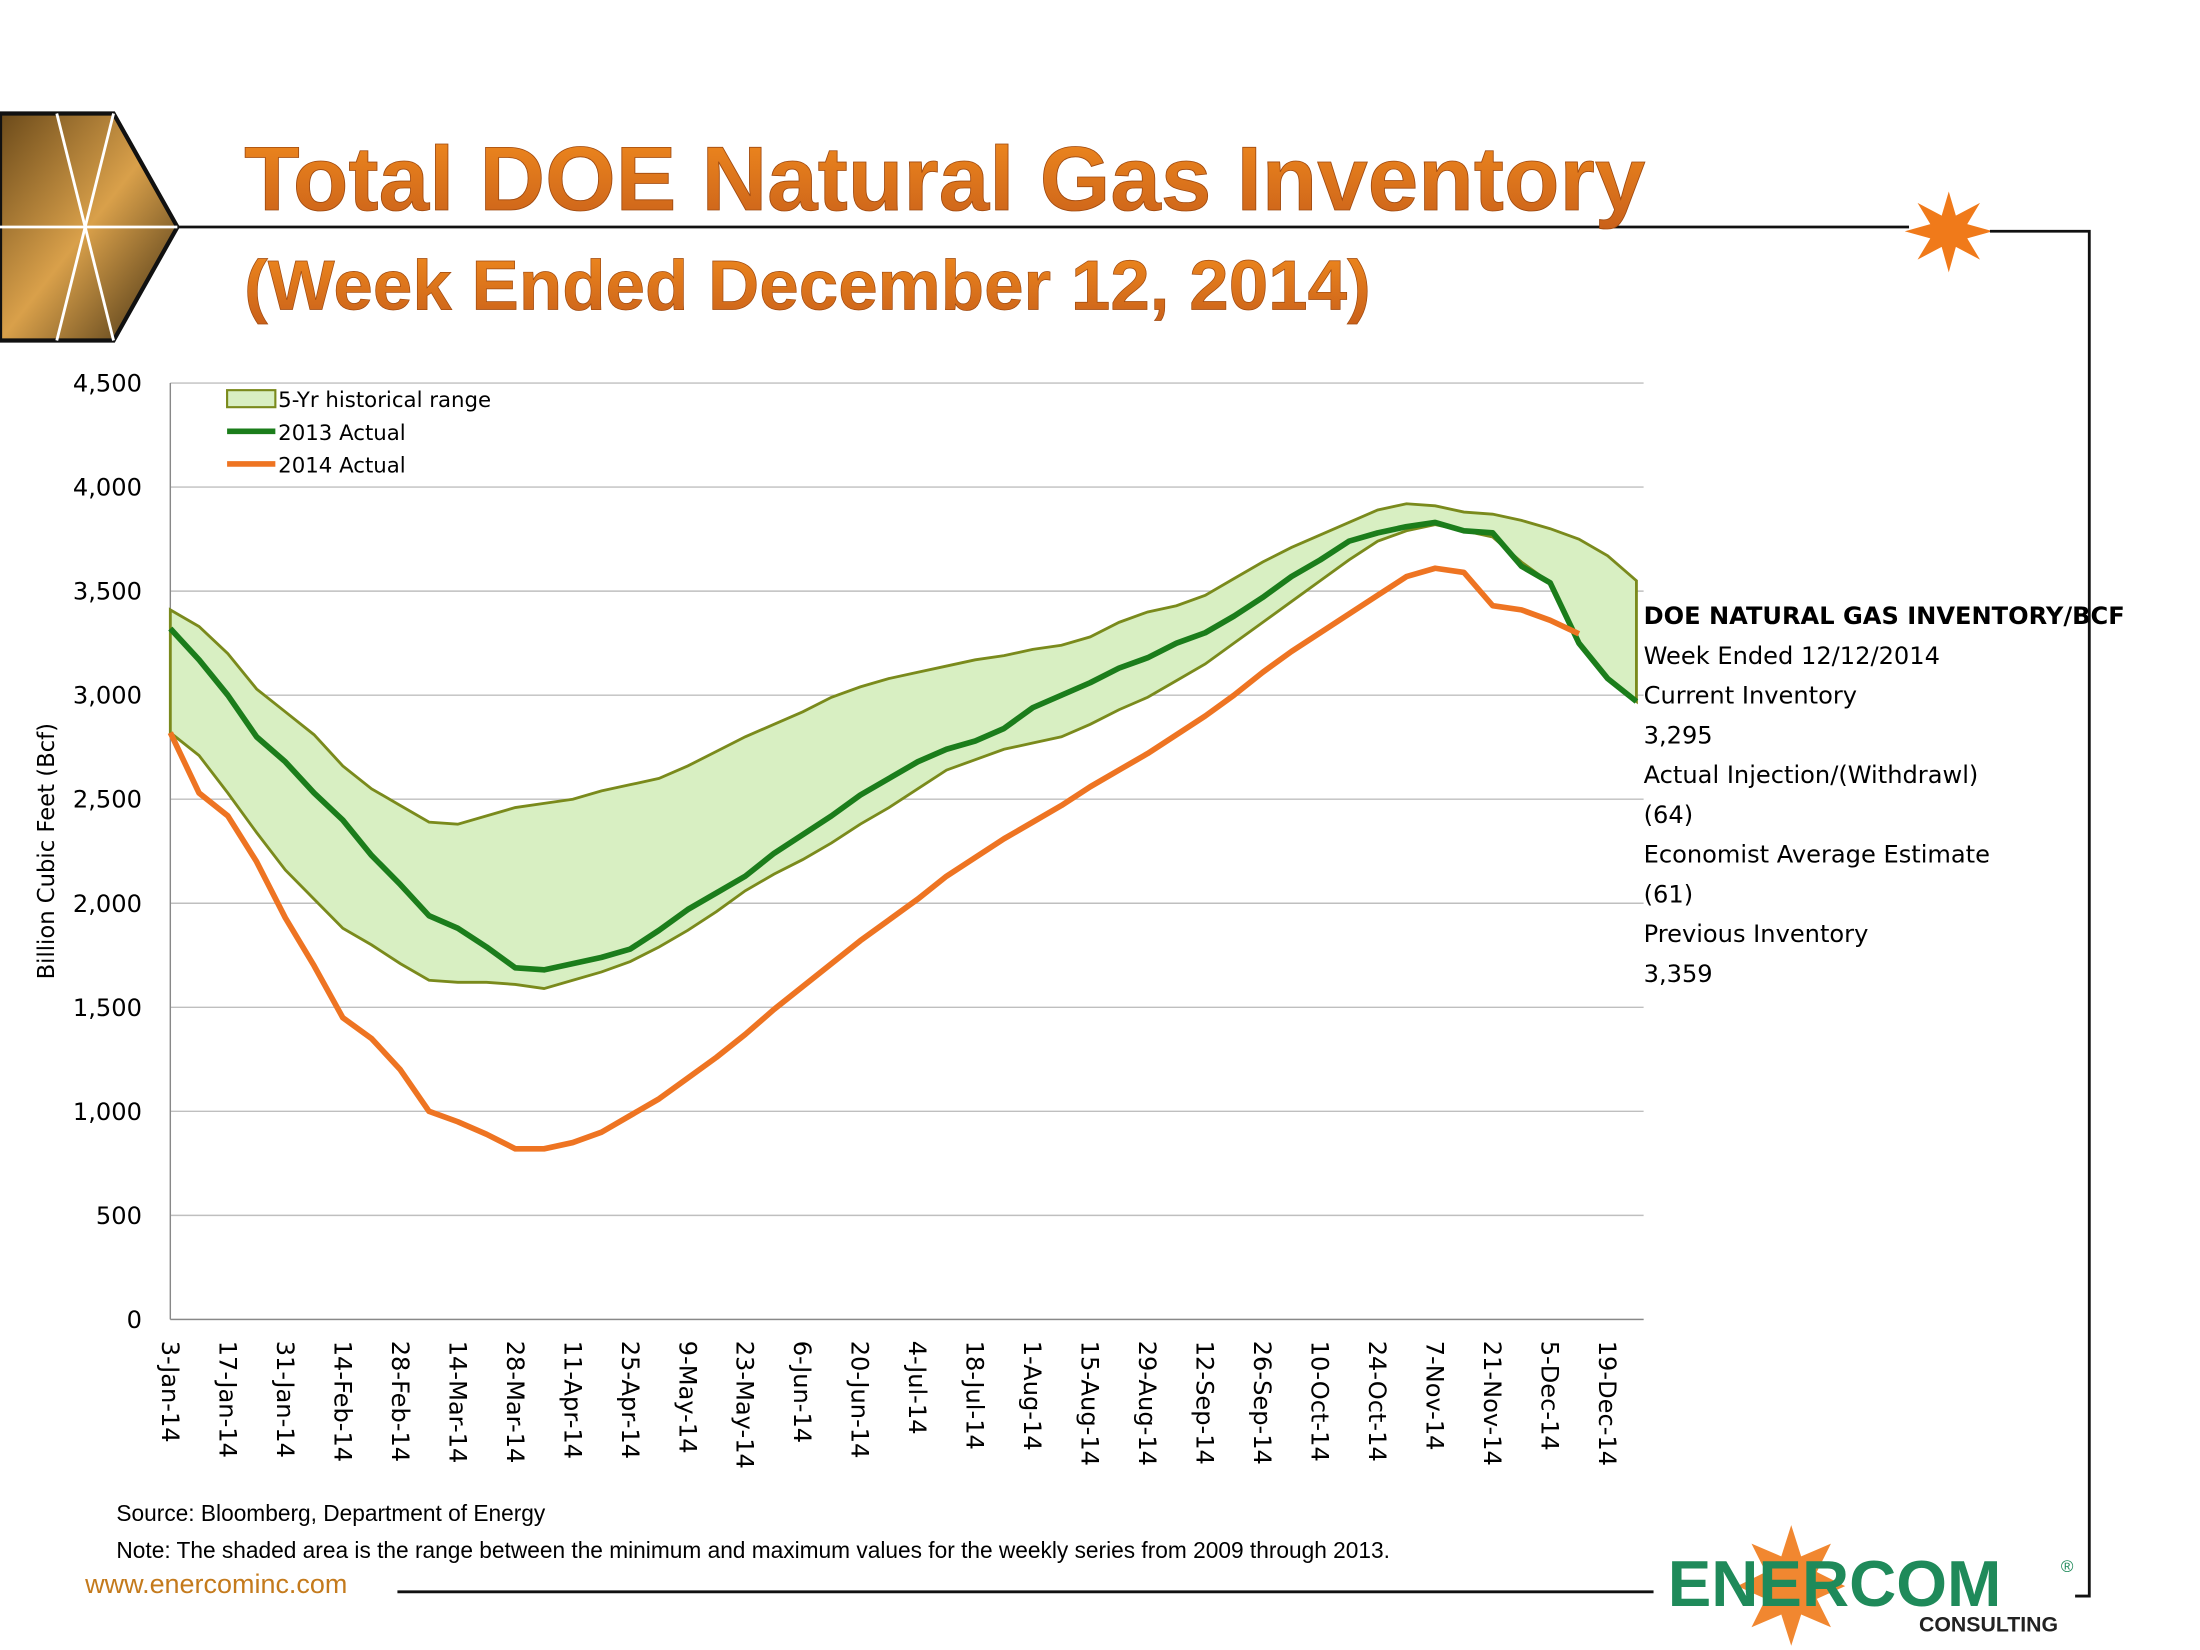  What do you see at coordinates (807, 285) in the screenshot?
I see `subtitle: (Week Ended December 12, 2014)` at bounding box center [807, 285].